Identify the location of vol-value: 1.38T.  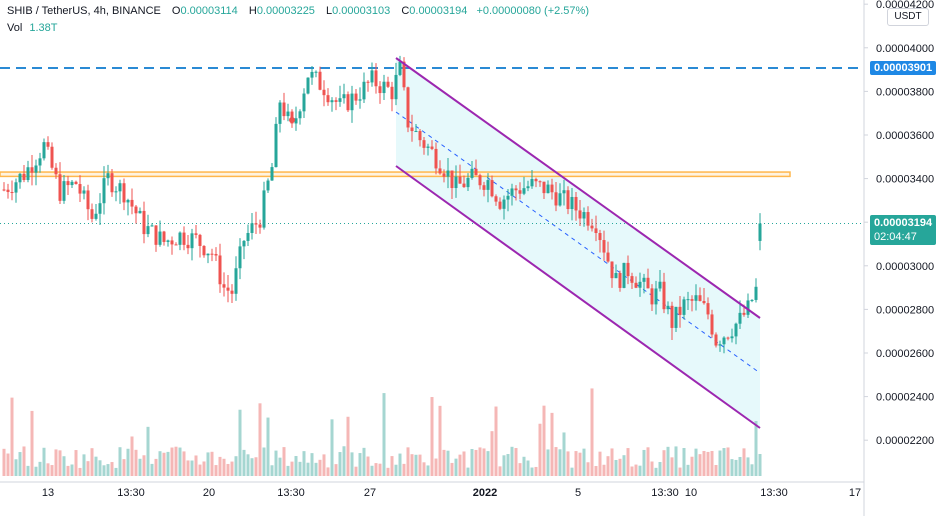
(43, 28).